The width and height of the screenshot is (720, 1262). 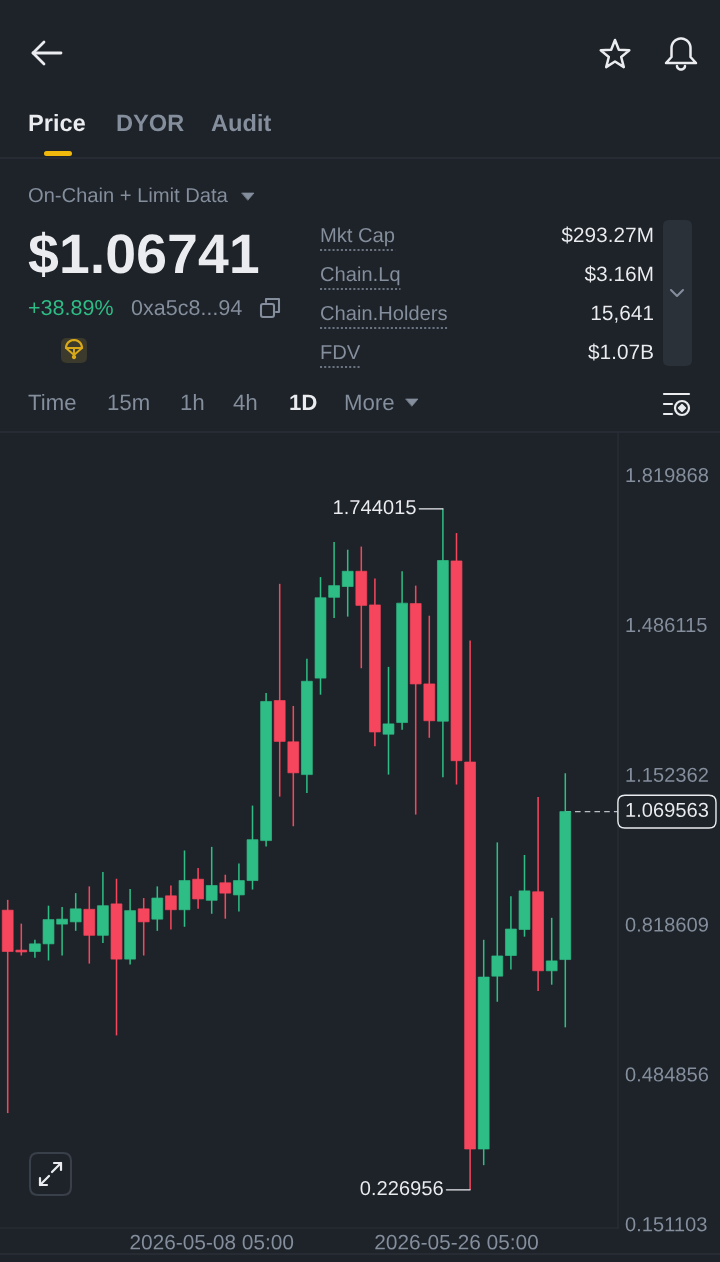 What do you see at coordinates (358, 237) in the screenshot?
I see `text: Mkt Cap` at bounding box center [358, 237].